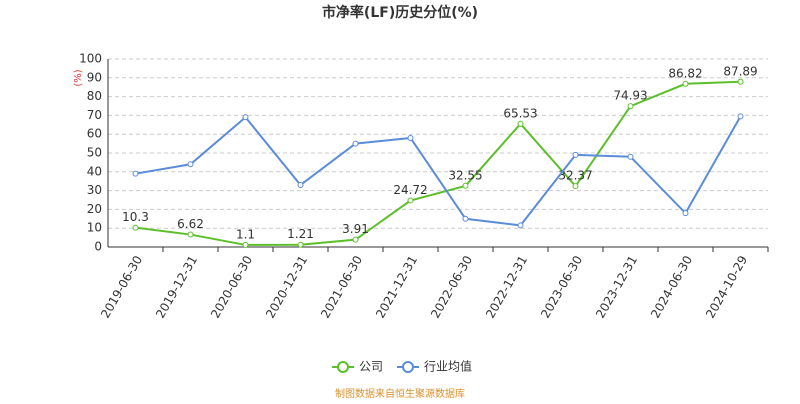  What do you see at coordinates (94, 153) in the screenshot?
I see `y-tick-label: 50` at bounding box center [94, 153].